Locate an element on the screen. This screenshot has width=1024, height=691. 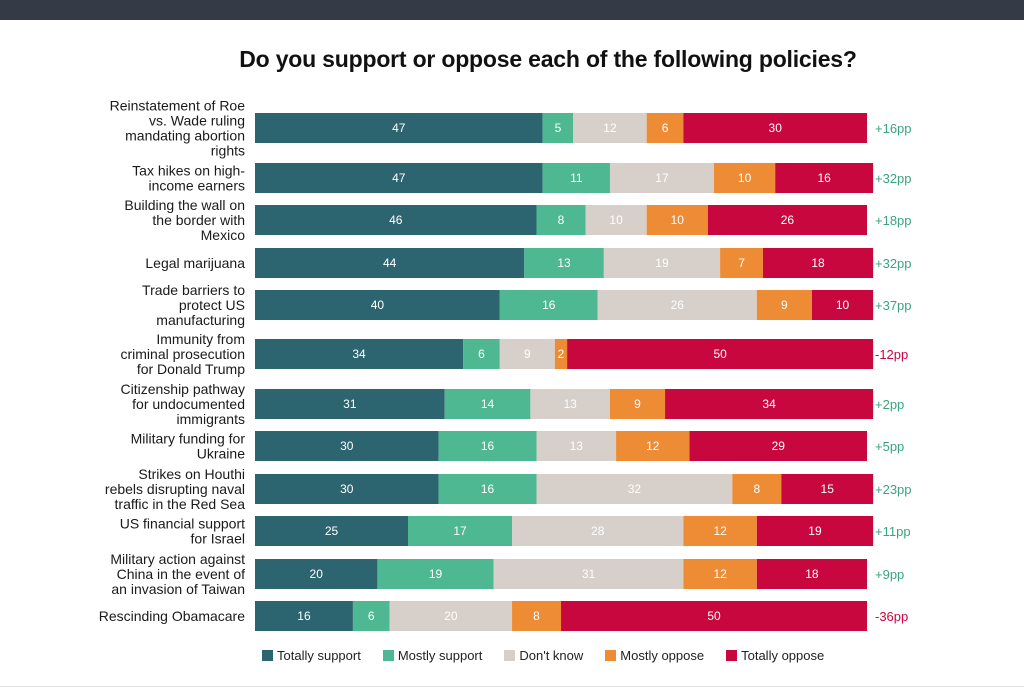
category-label: Building the wall on is located at coordinates (184, 205).